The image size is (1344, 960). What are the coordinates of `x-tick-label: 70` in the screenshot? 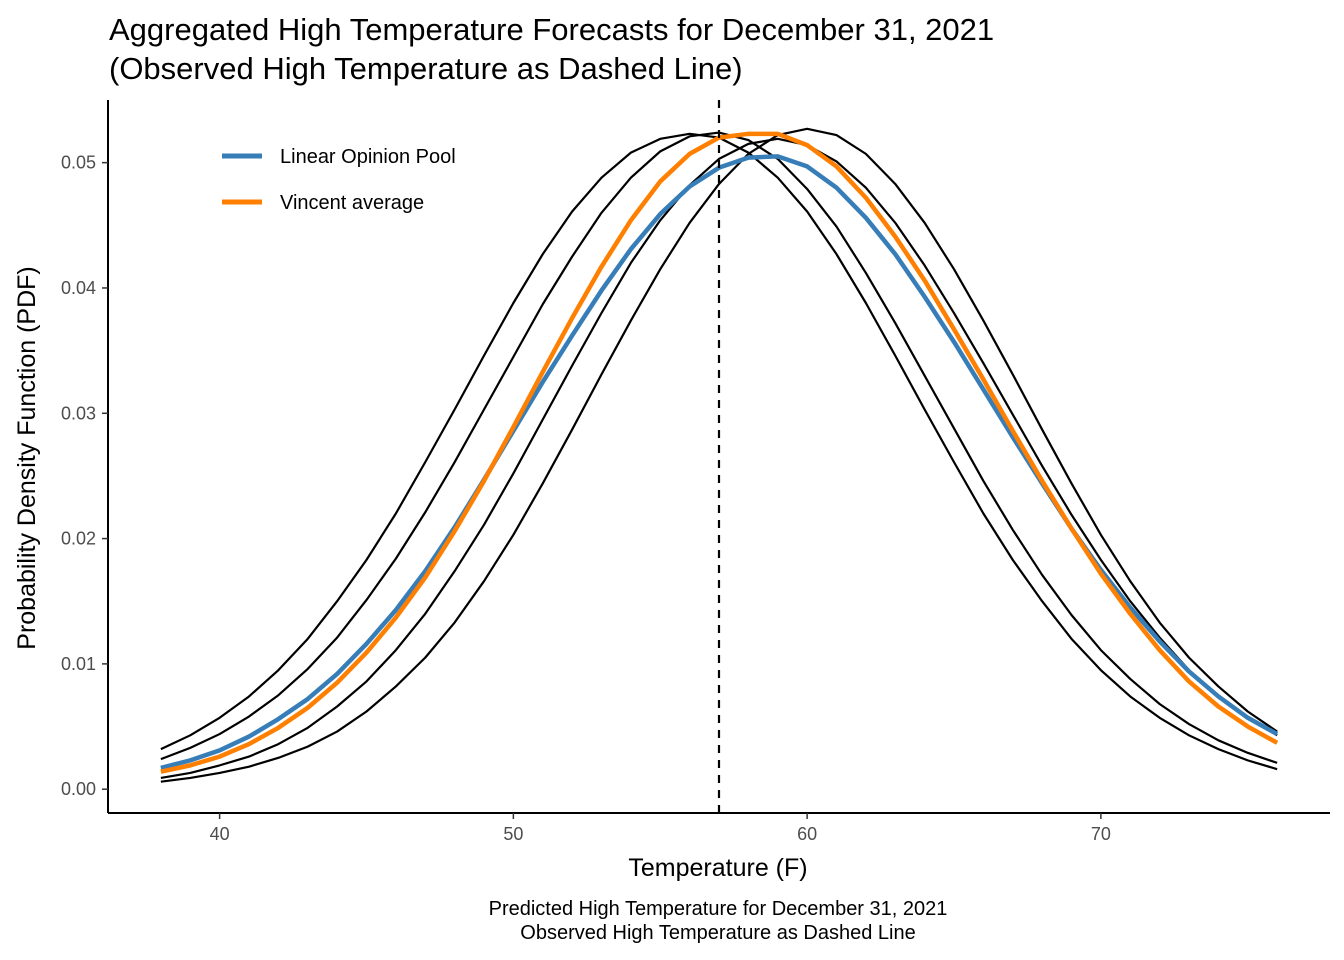 It's located at (1101, 834).